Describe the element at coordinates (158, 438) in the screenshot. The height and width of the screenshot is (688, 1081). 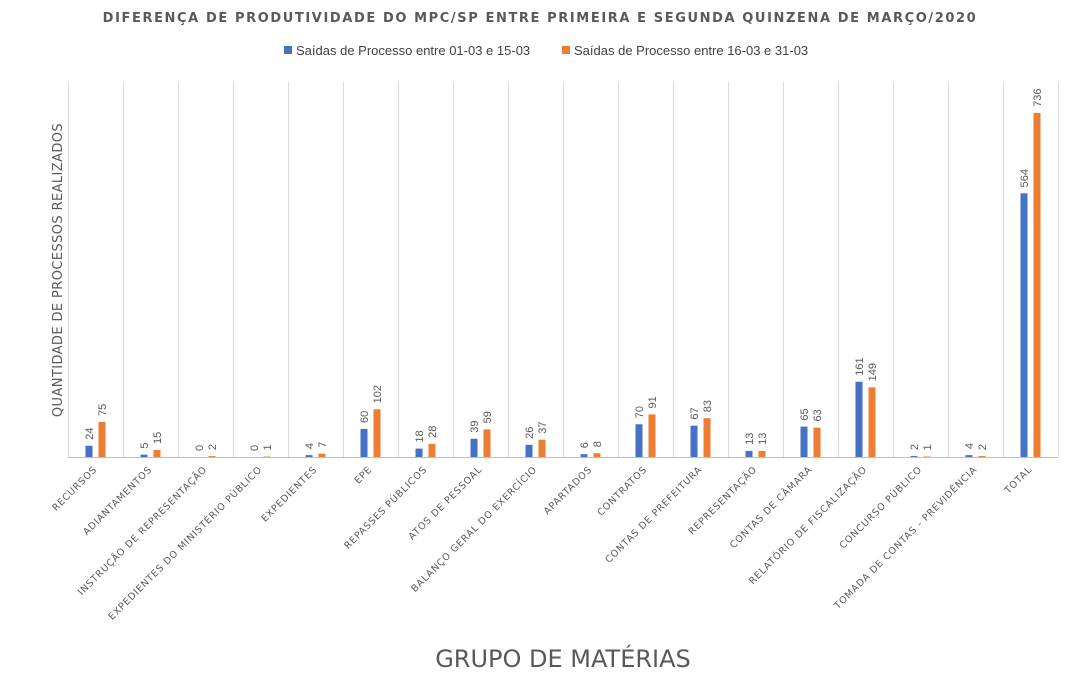
I see `data-label-series-2-1: 15` at that location.